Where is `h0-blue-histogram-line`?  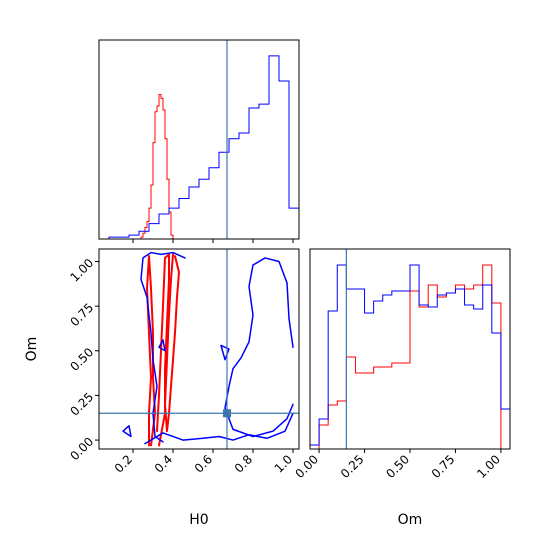
h0-blue-histogram-line is located at coordinates (199, 147).